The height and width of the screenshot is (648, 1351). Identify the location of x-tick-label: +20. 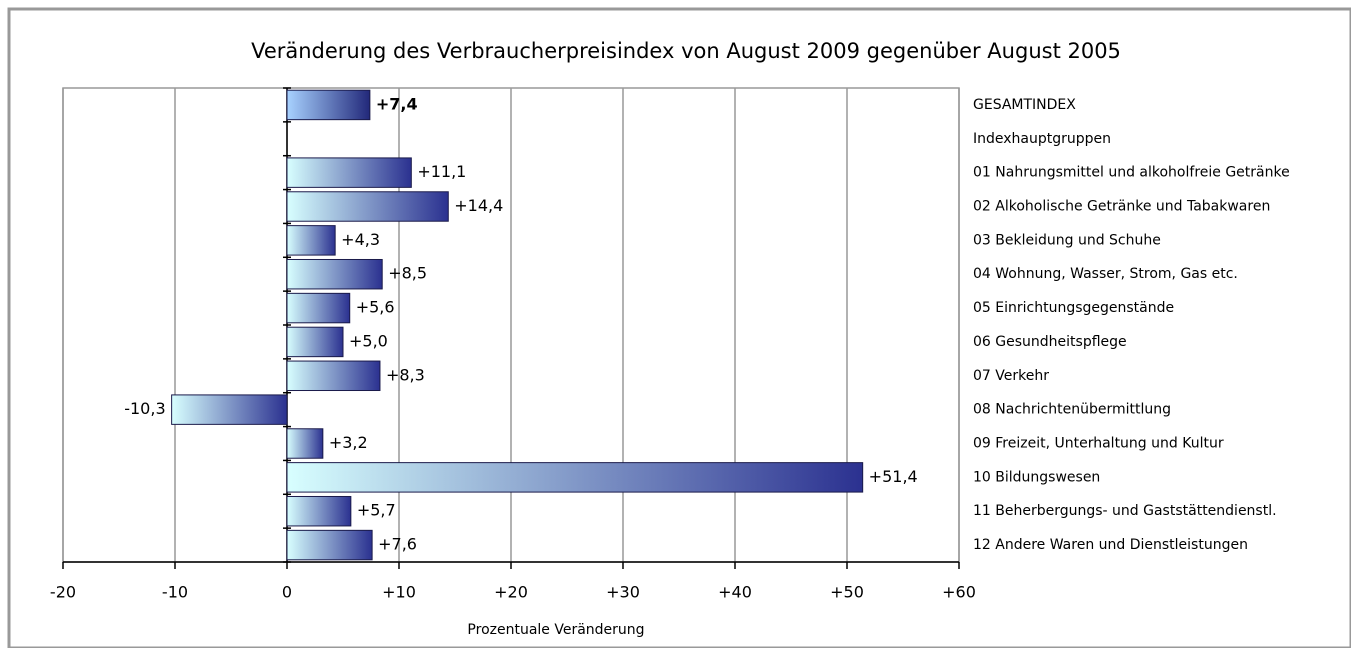
(511, 592).